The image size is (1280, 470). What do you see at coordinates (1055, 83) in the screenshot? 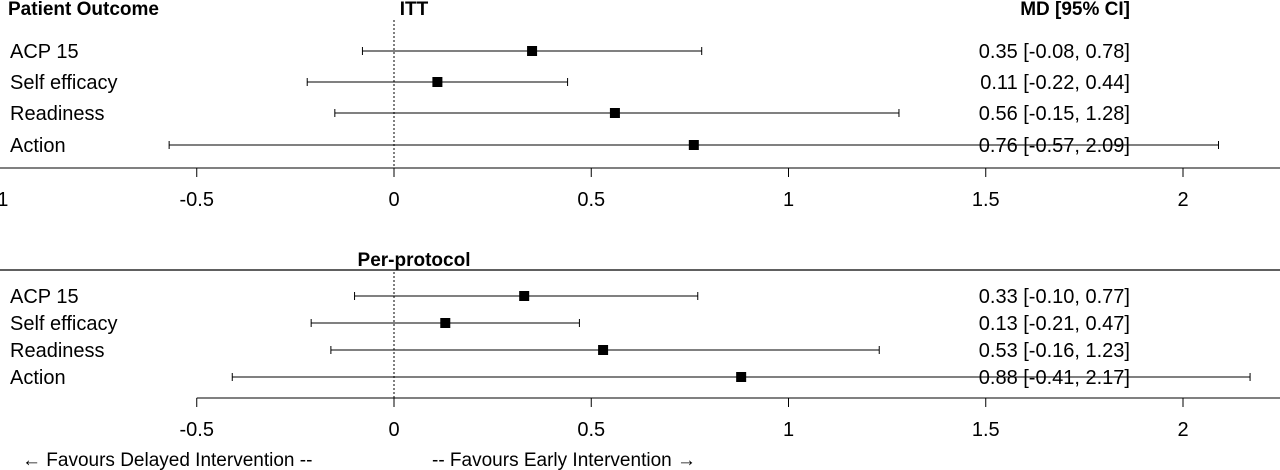
I see `estimate-text: 0.11 [-0.22, 0.44]` at bounding box center [1055, 83].